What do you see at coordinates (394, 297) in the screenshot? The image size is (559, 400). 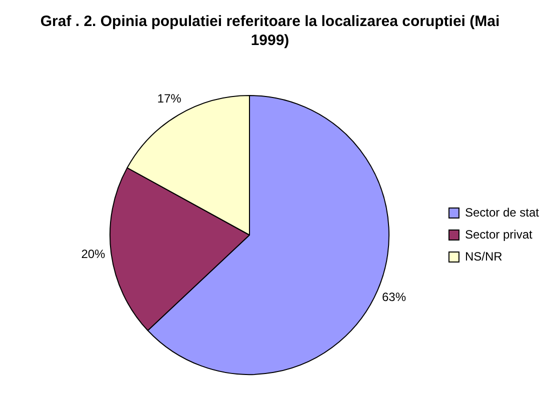 I see `data-label: 63%` at bounding box center [394, 297].